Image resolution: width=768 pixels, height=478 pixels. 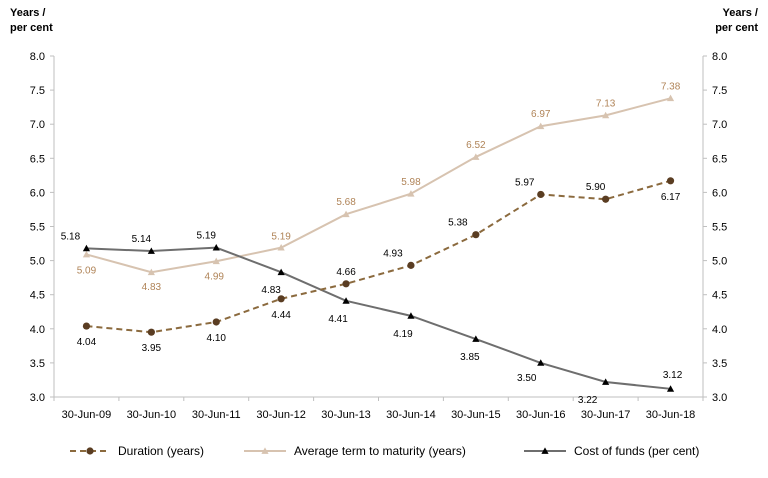 What do you see at coordinates (719, 159) in the screenshot?
I see `right-tick-label: 6.5` at bounding box center [719, 159].